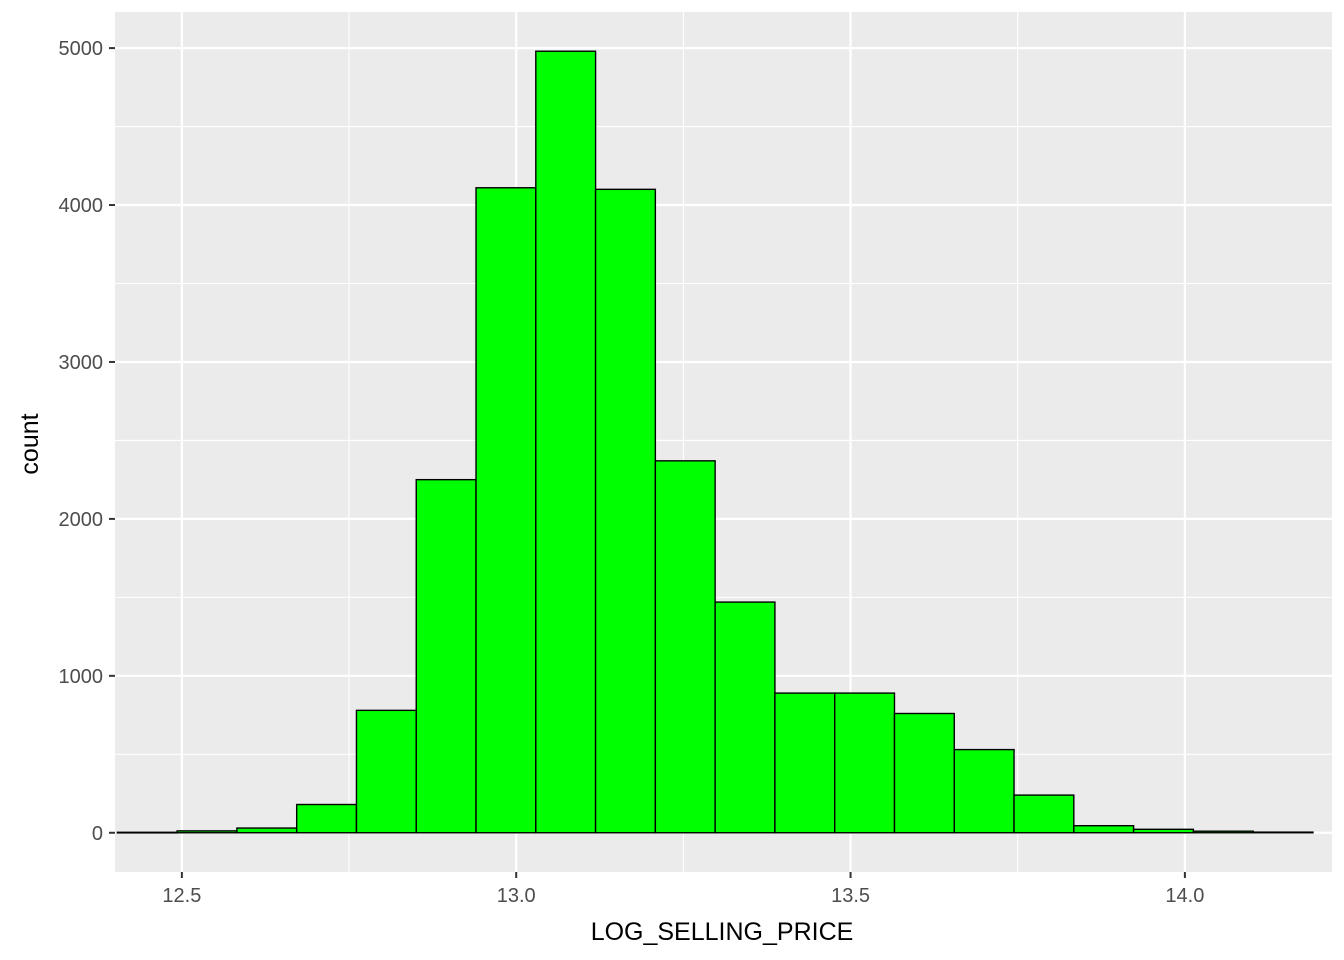 The image size is (1344, 960). What do you see at coordinates (683, 889) in the screenshot?
I see `x-axis: 12.5 13.0 13.5 14.0` at bounding box center [683, 889].